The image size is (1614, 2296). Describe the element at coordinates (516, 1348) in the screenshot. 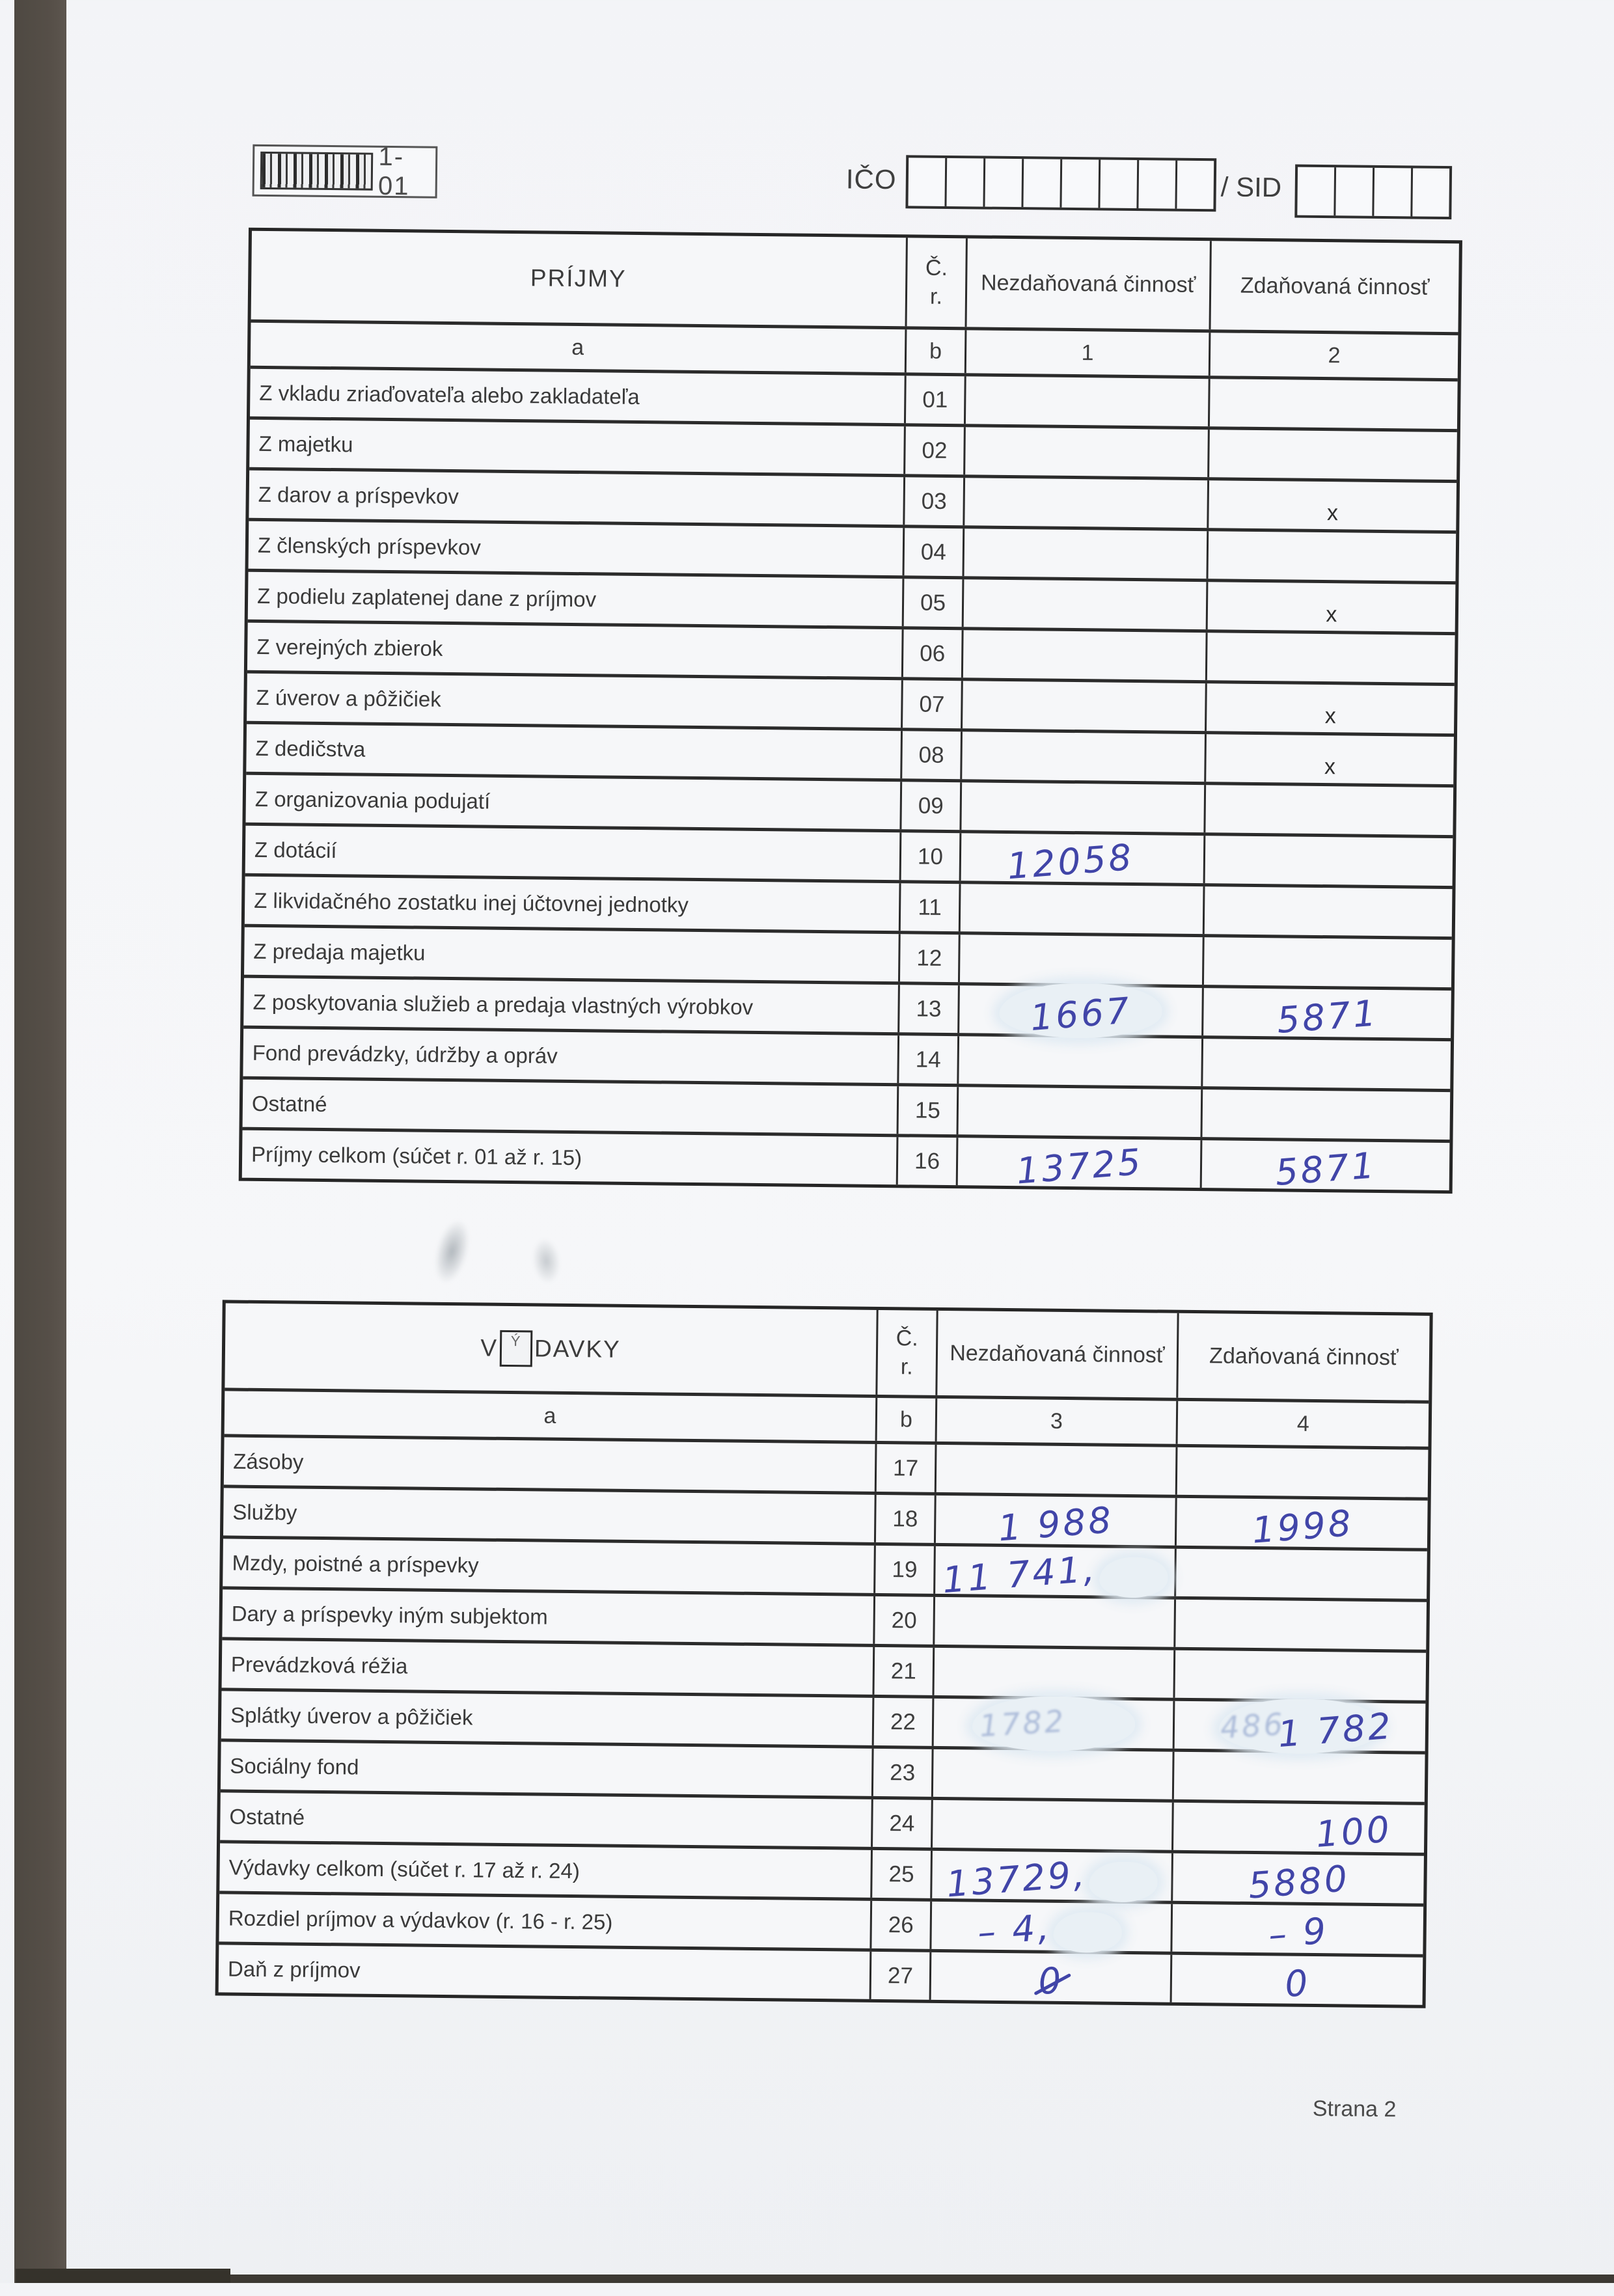

I see `scan-artifact-box: Ý` at that location.